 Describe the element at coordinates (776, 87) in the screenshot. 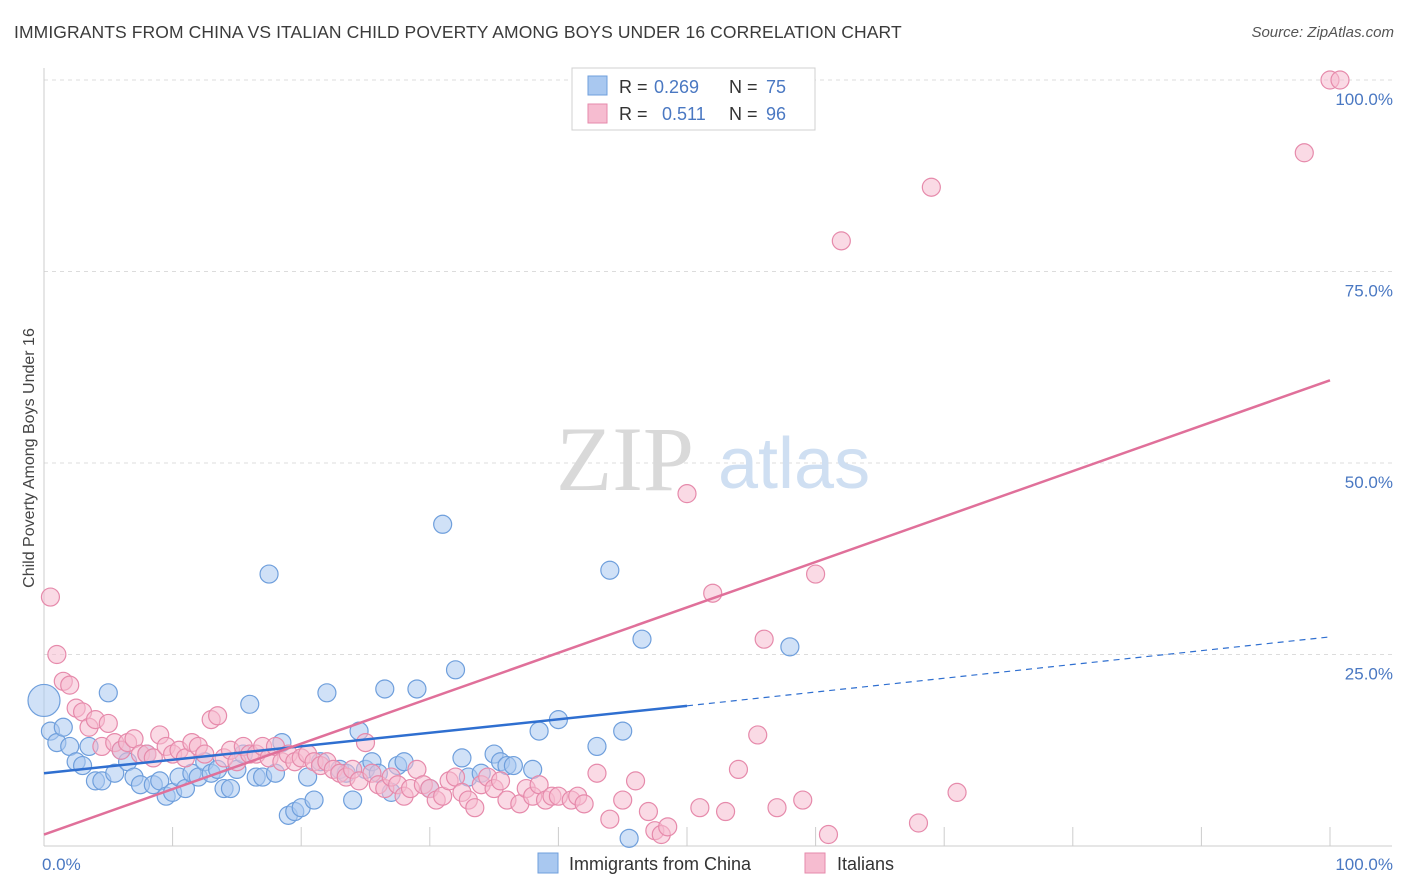

I see `legend-n-value-china: 75` at that location.